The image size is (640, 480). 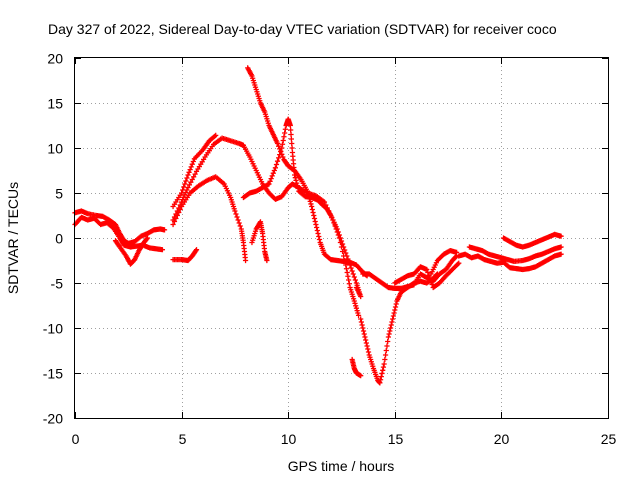 I want to click on x-tick-label: 0, so click(x=76, y=439).